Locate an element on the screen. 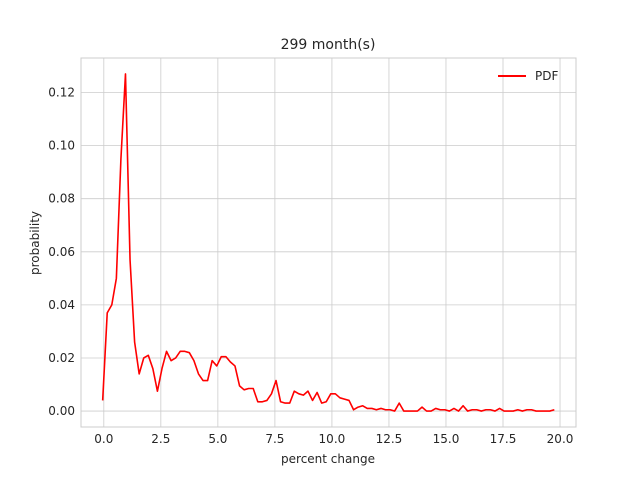  y-tick-label: 0.10 is located at coordinates (61, 146).